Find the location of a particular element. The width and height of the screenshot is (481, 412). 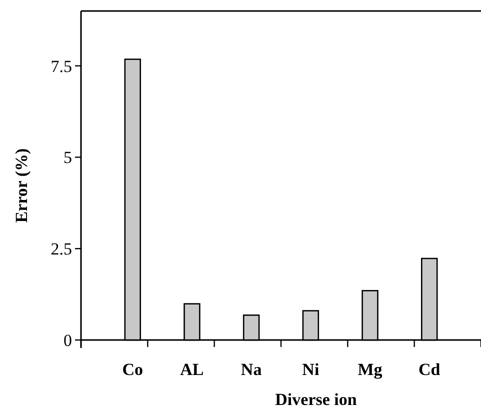

x-axis-title: Diverse ion is located at coordinates (316, 399).